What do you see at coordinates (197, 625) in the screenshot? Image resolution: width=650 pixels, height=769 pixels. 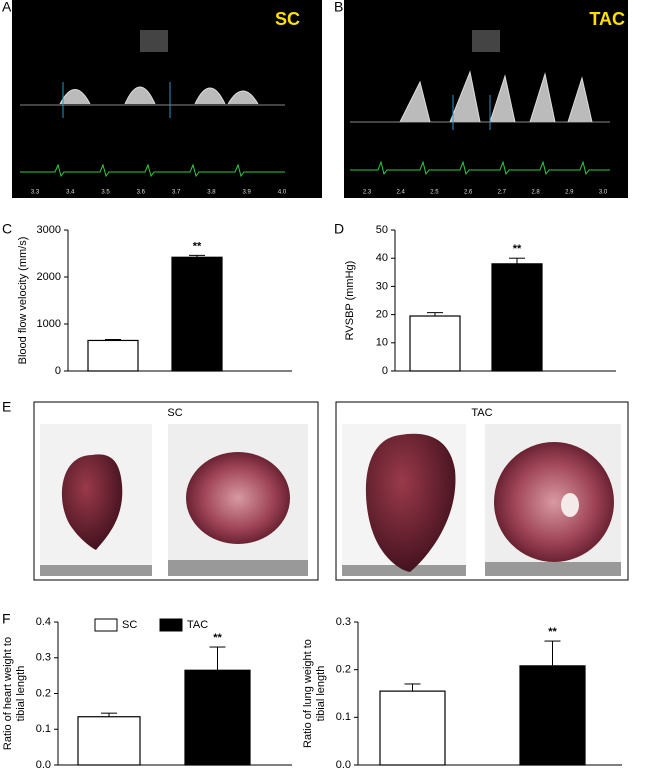 I see `legend-label: TAC` at bounding box center [197, 625].